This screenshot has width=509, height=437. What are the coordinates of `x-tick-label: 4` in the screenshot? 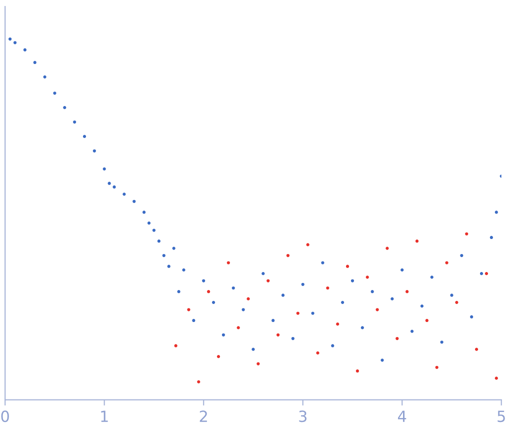 It's located at (402, 416).